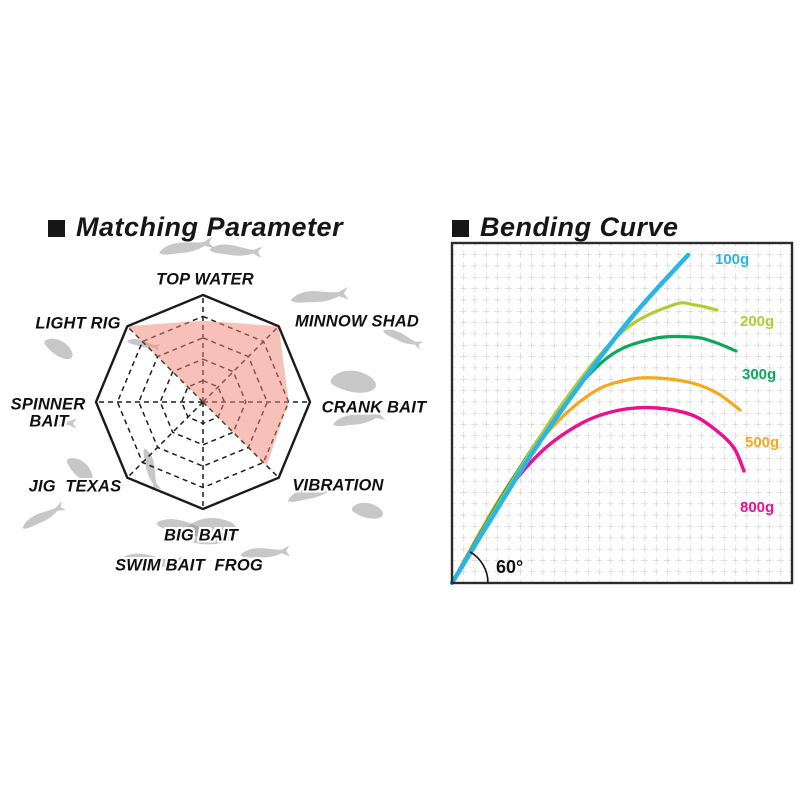 Image resolution: width=800 pixels, height=800 pixels. I want to click on curve-100g, so click(570, 419).